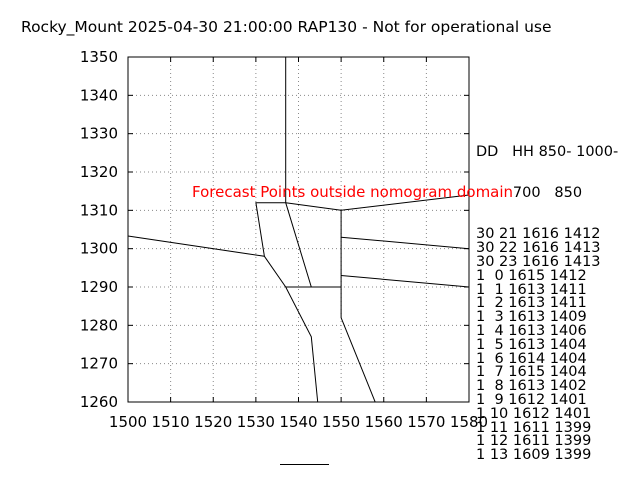  What do you see at coordinates (352, 192) in the screenshot?
I see `warning-annotation: Forecast Points outside nomogram domain` at bounding box center [352, 192].